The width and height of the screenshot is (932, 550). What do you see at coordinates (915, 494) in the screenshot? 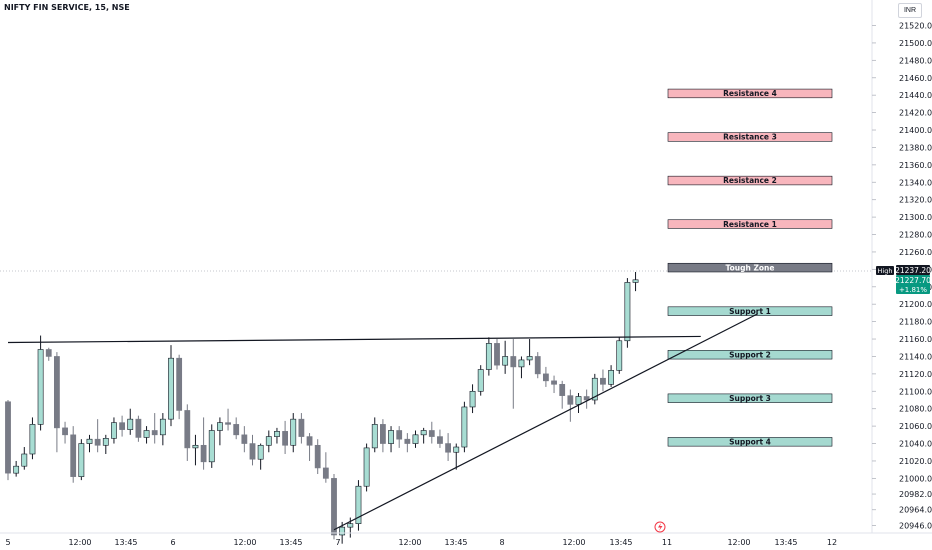
I see `y-tick-label: 20982.00` at bounding box center [915, 494].